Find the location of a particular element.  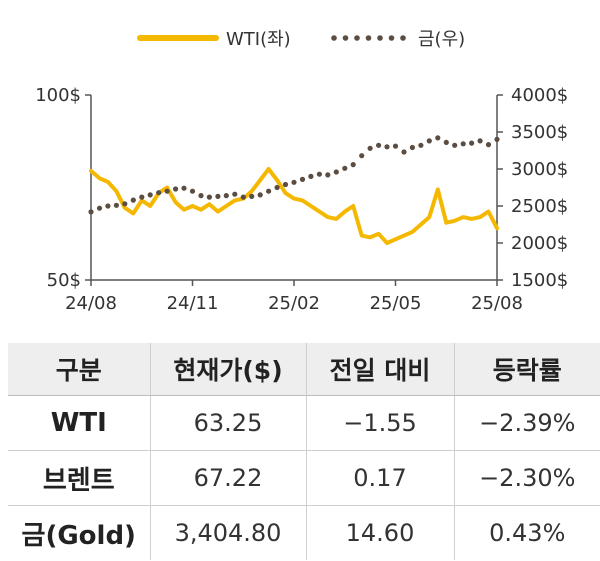

right-axis-tick-label: 3500$ is located at coordinates (539, 132).